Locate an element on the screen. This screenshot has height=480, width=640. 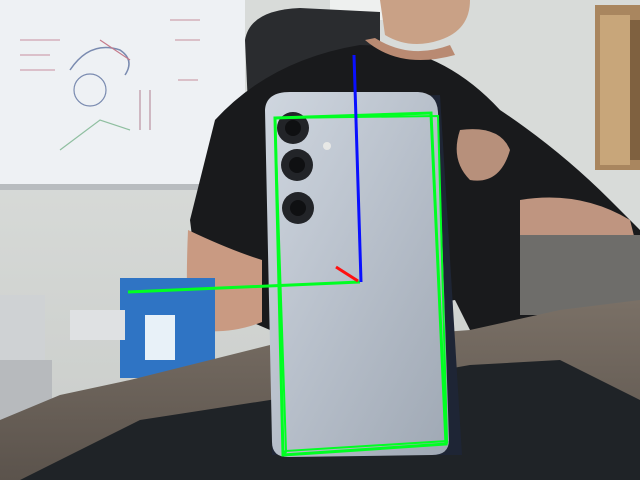
person-hand-right is located at coordinates (483, 155).